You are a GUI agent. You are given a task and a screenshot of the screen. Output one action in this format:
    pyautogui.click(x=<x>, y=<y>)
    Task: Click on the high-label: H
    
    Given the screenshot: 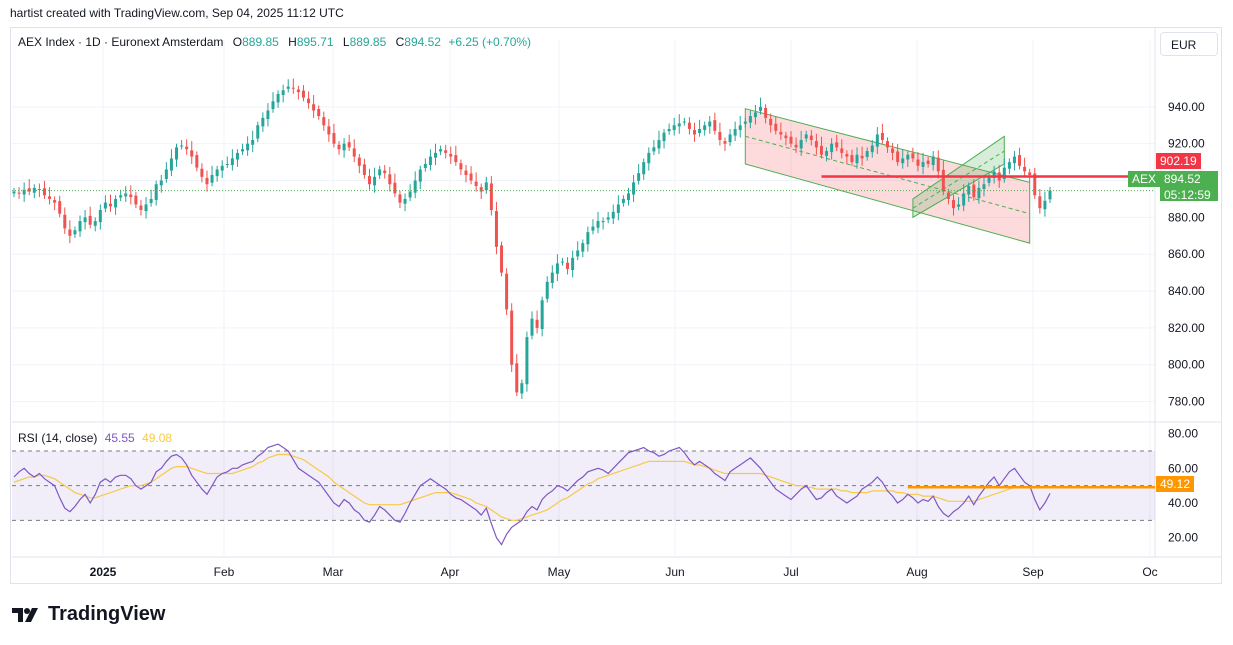 What is the action you would take?
    pyautogui.click(x=292, y=42)
    